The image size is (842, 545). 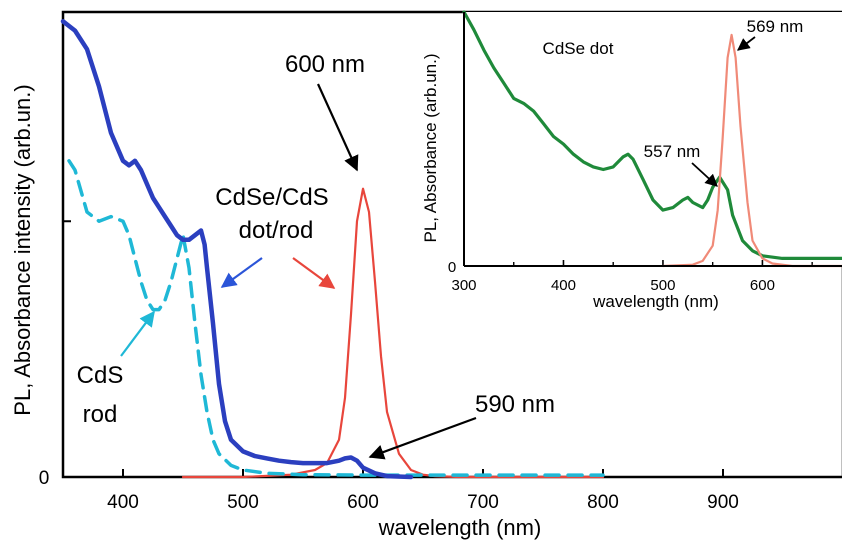 I want to click on annotation-cds-rod-line2: rod, so click(x=100, y=414).